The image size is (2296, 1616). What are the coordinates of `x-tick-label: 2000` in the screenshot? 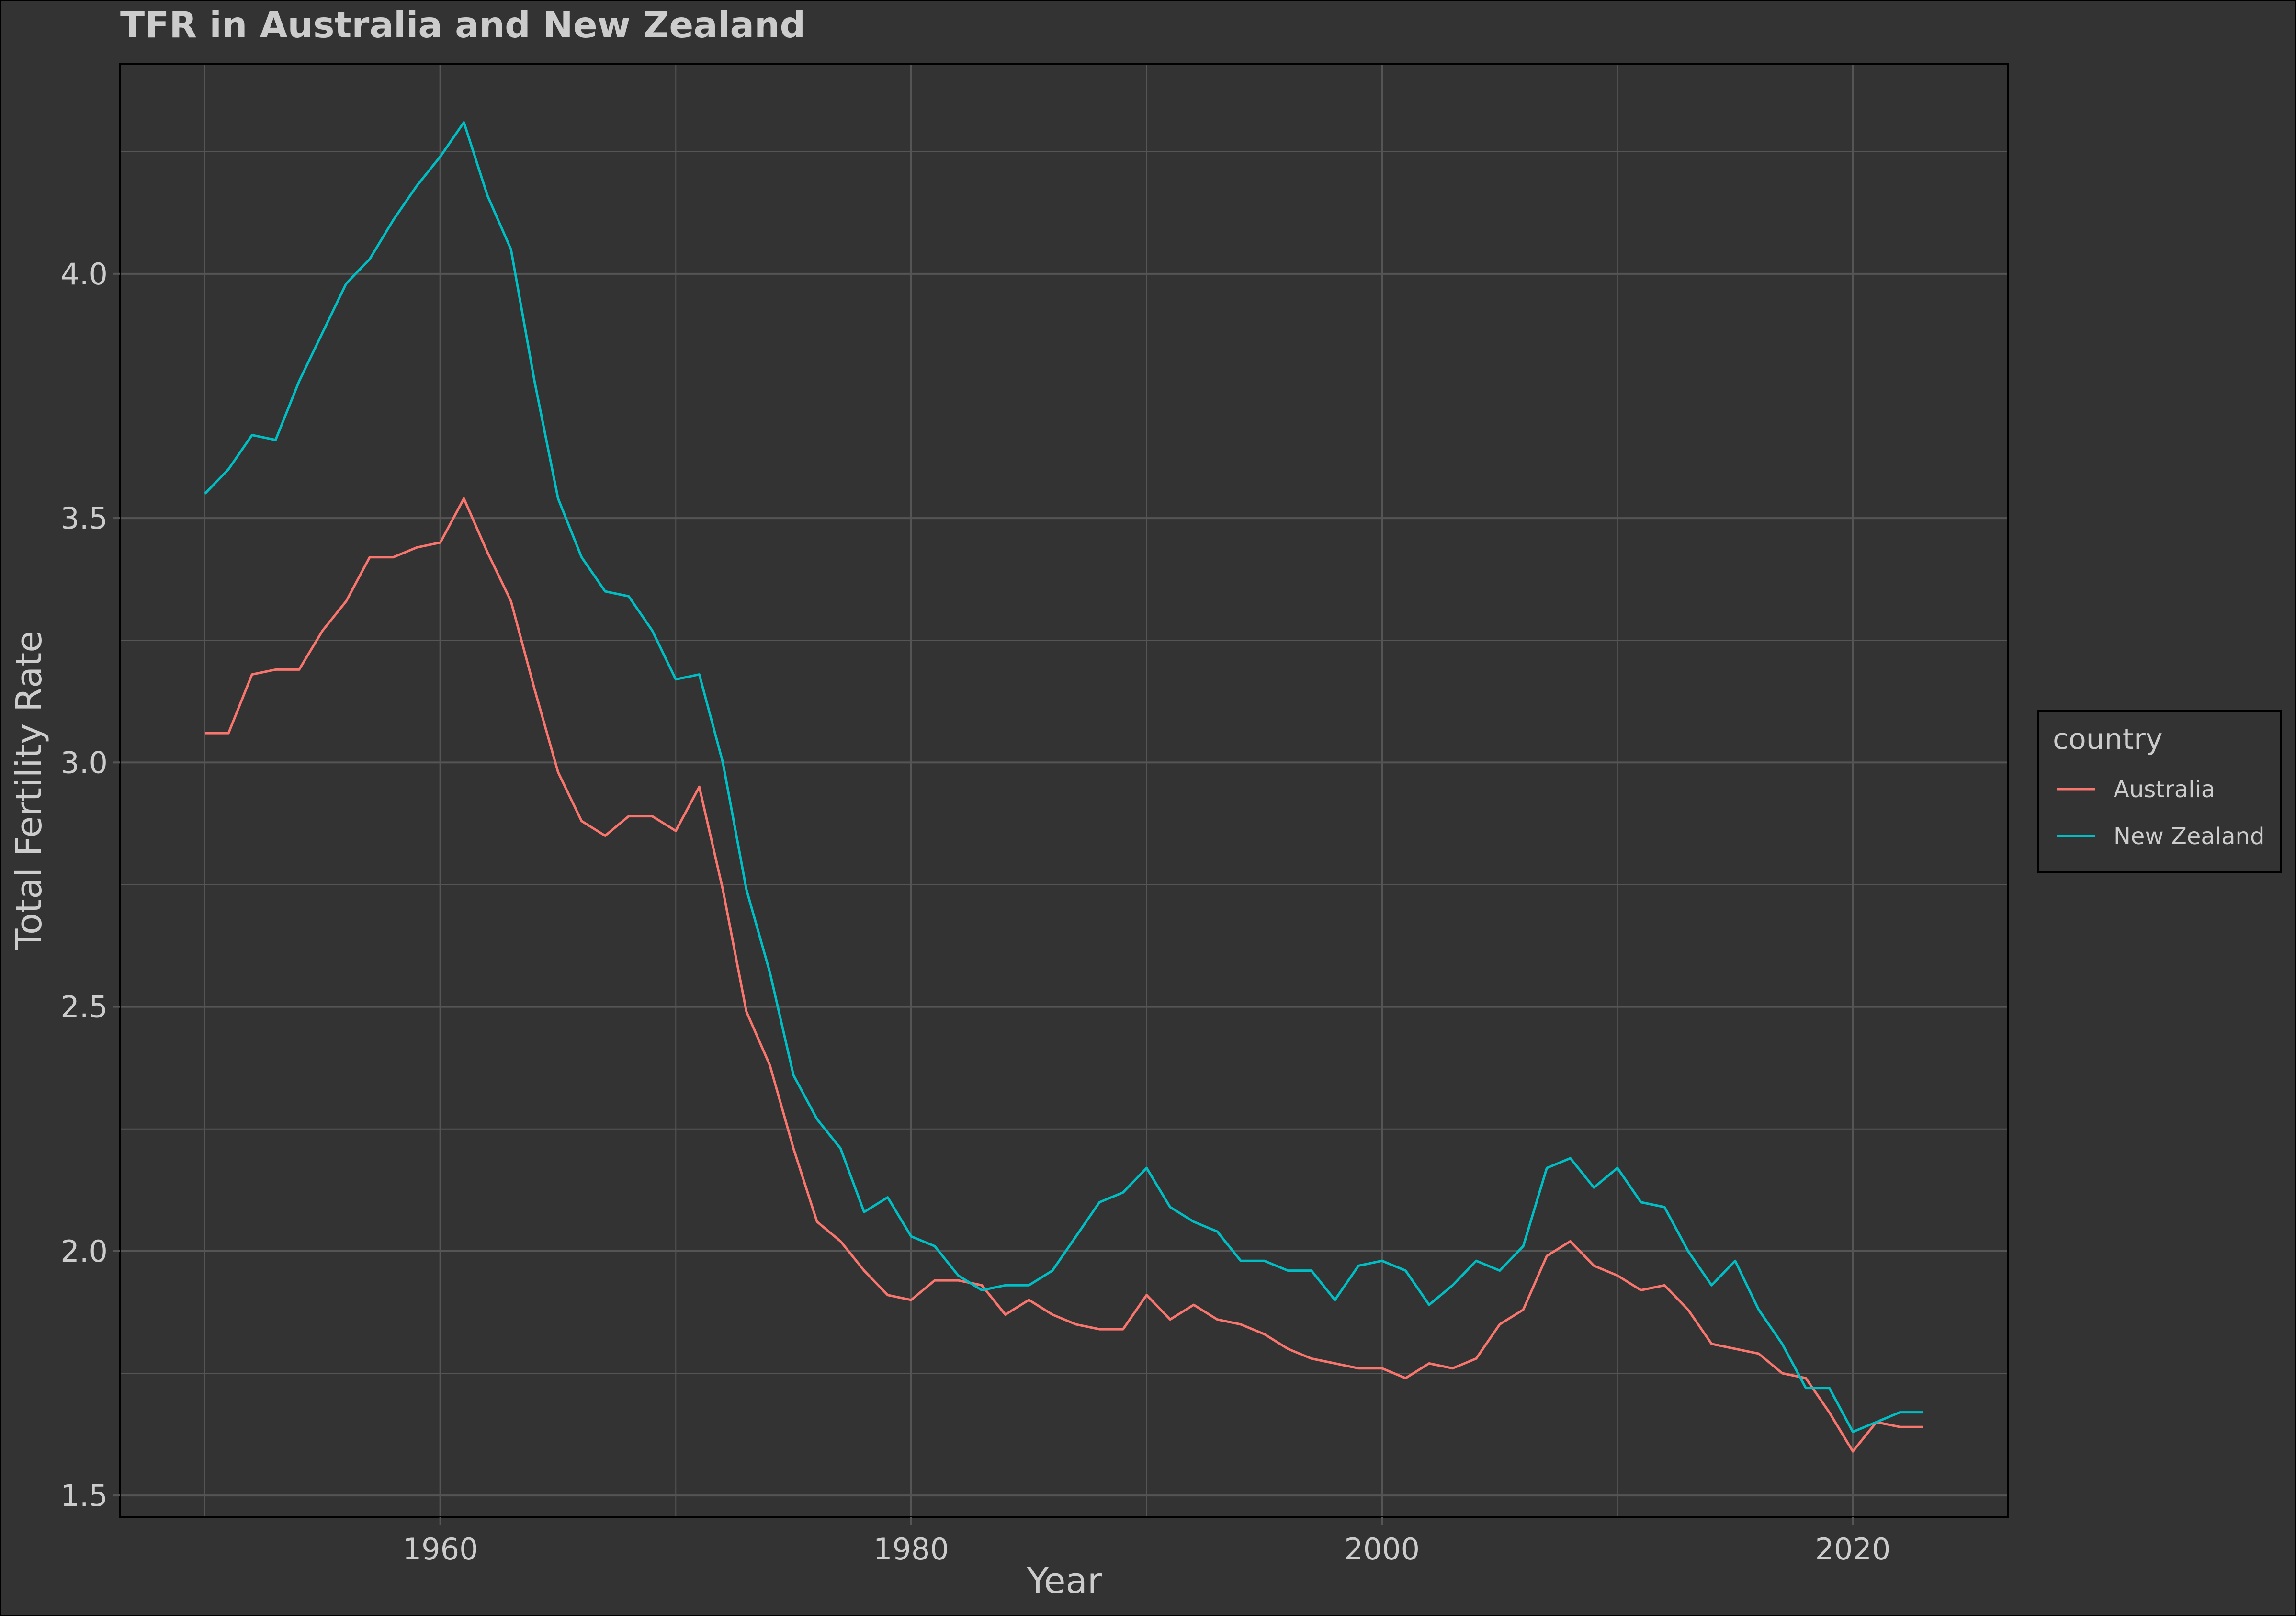 It's located at (1382, 1549).